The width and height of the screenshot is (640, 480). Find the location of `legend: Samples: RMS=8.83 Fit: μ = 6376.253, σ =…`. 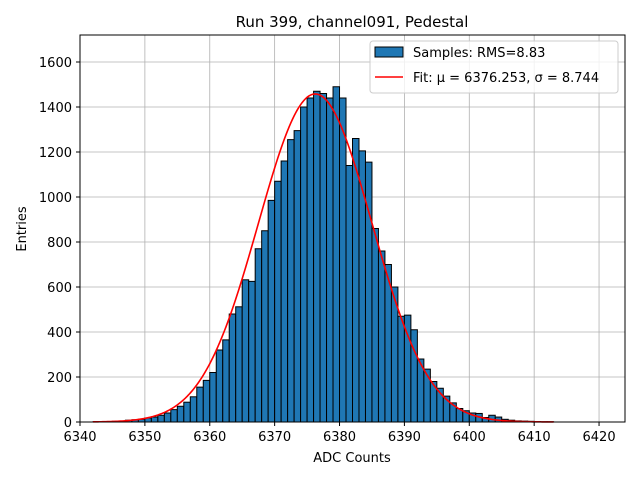

legend: Samples: RMS=8.83 Fit: μ = 6376.253, σ =… is located at coordinates (494, 67).